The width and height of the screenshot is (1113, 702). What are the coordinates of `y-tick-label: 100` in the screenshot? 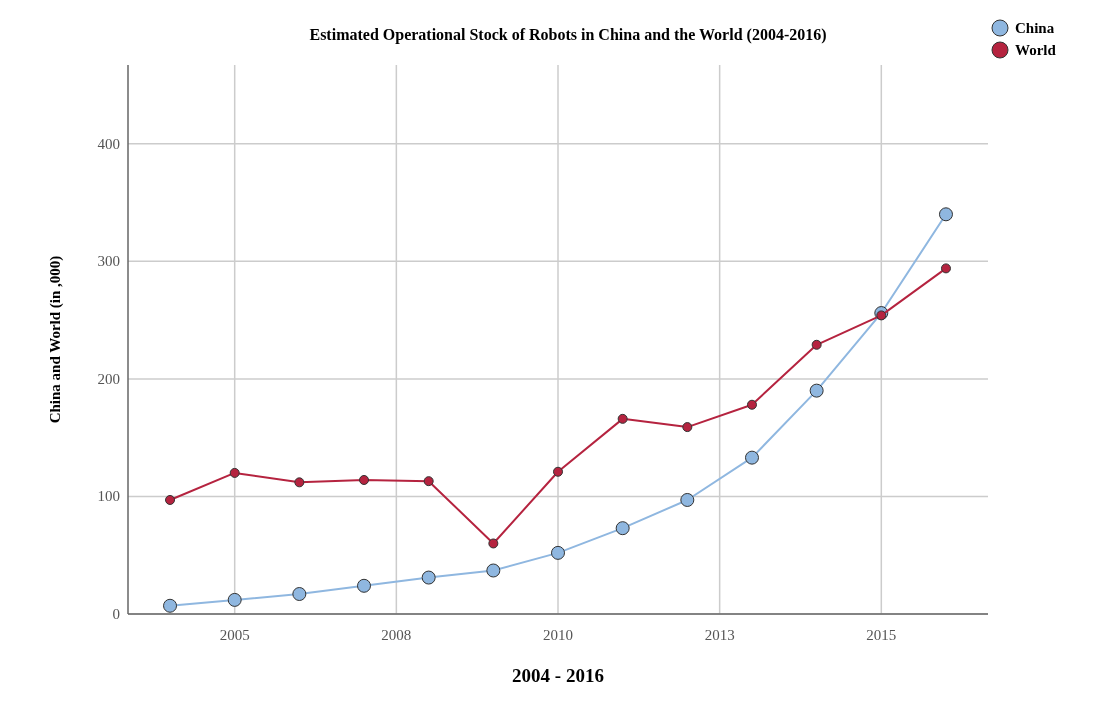 It's located at (108, 496).